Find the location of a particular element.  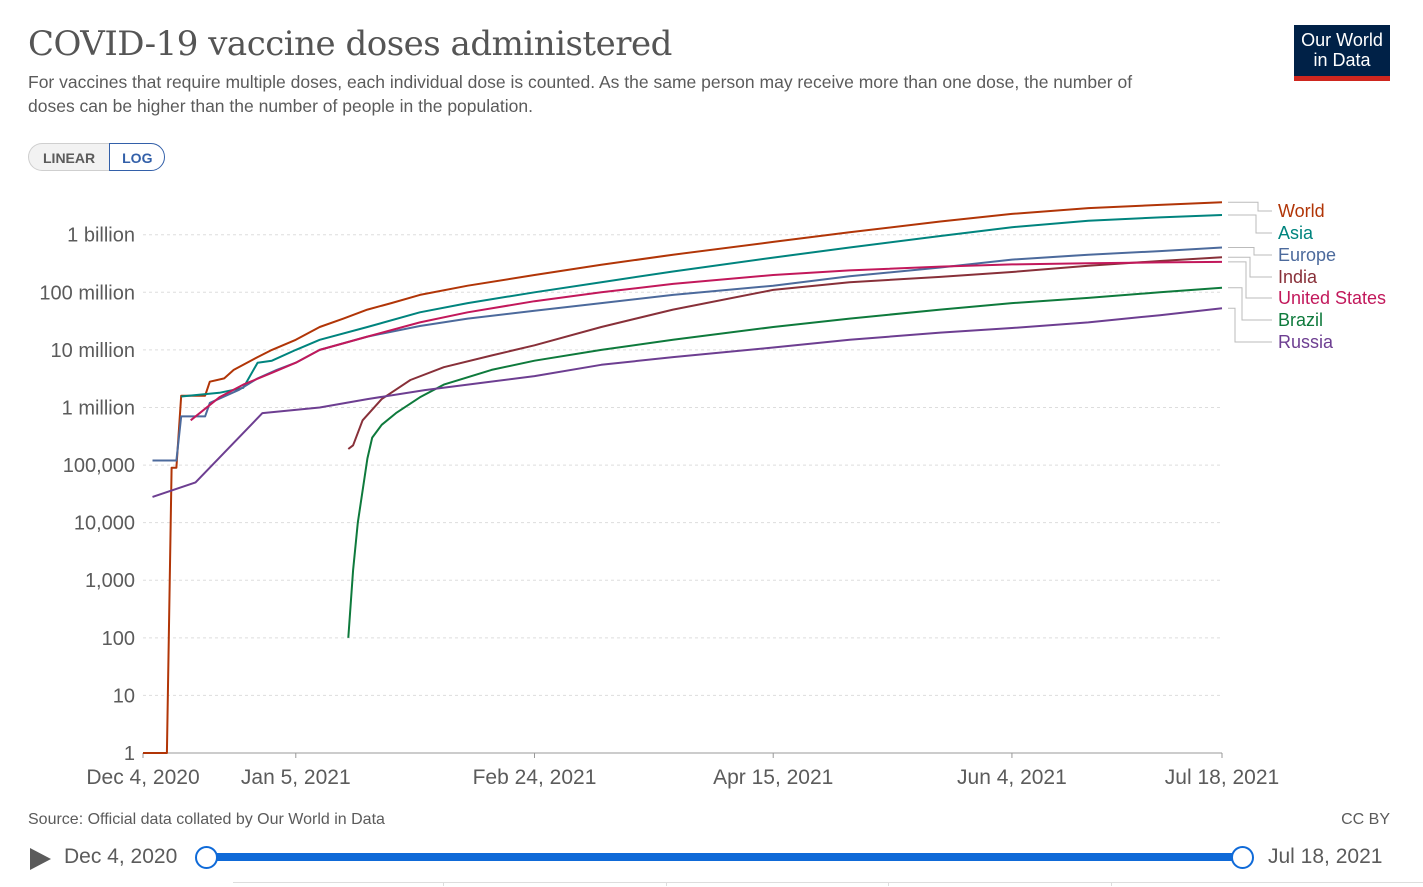

owid-logo: Our World in Data is located at coordinates (1342, 53).